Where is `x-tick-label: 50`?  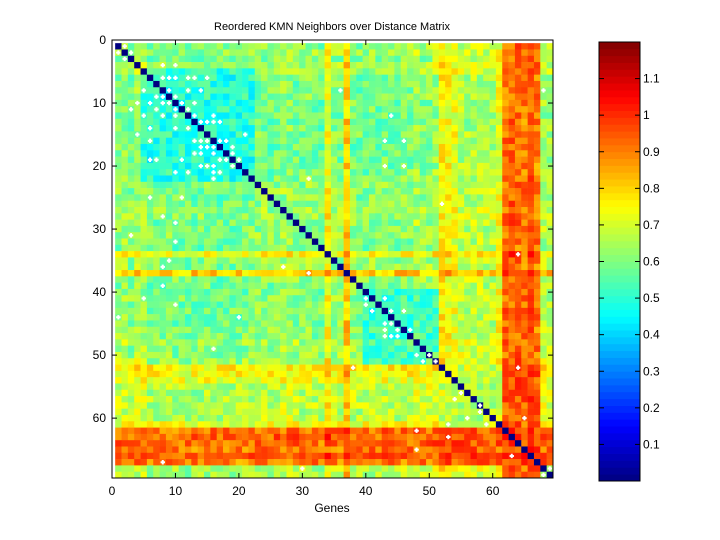
x-tick-label: 50 is located at coordinates (430, 491).